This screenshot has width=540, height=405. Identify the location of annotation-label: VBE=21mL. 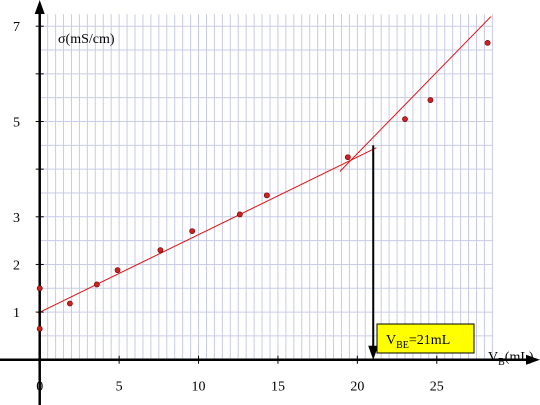
(418, 342).